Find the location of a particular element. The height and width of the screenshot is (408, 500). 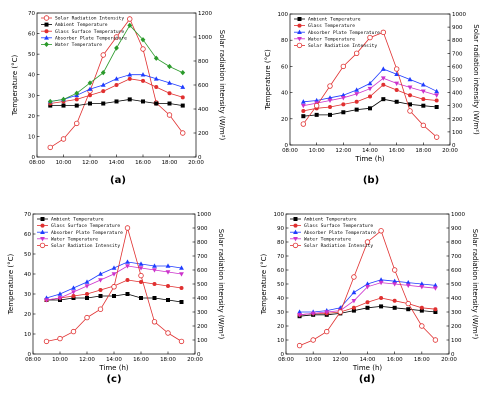

y2-tick-label: 500 is located at coordinates (202, 285).